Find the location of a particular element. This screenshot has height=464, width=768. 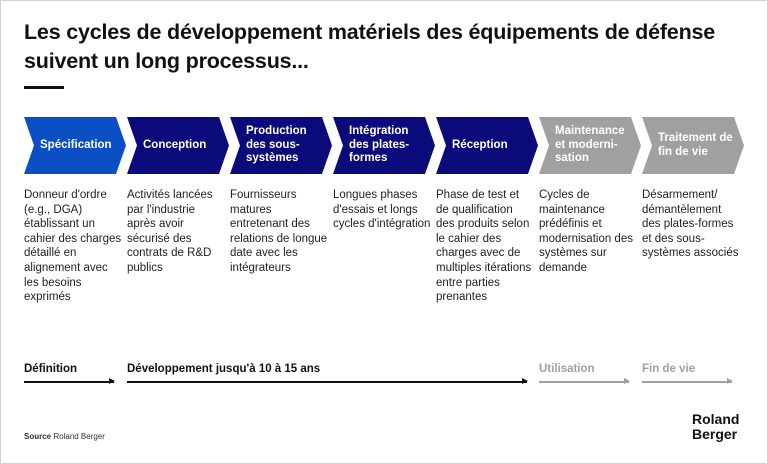

stage-chevron: Intégration des plates-formes is located at coordinates (384, 145).